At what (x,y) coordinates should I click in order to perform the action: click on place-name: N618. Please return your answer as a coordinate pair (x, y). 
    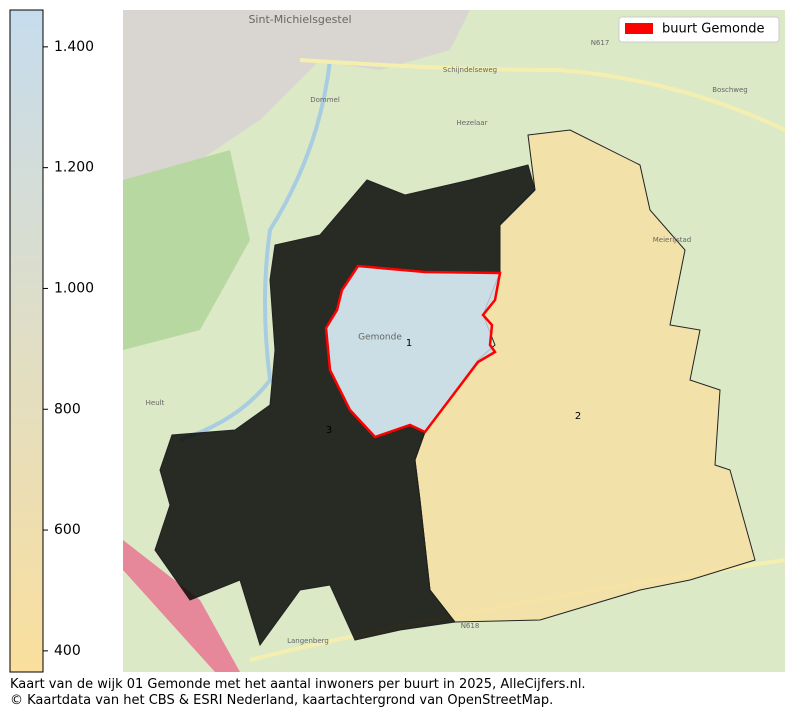
    Looking at the image, I should click on (470, 626).